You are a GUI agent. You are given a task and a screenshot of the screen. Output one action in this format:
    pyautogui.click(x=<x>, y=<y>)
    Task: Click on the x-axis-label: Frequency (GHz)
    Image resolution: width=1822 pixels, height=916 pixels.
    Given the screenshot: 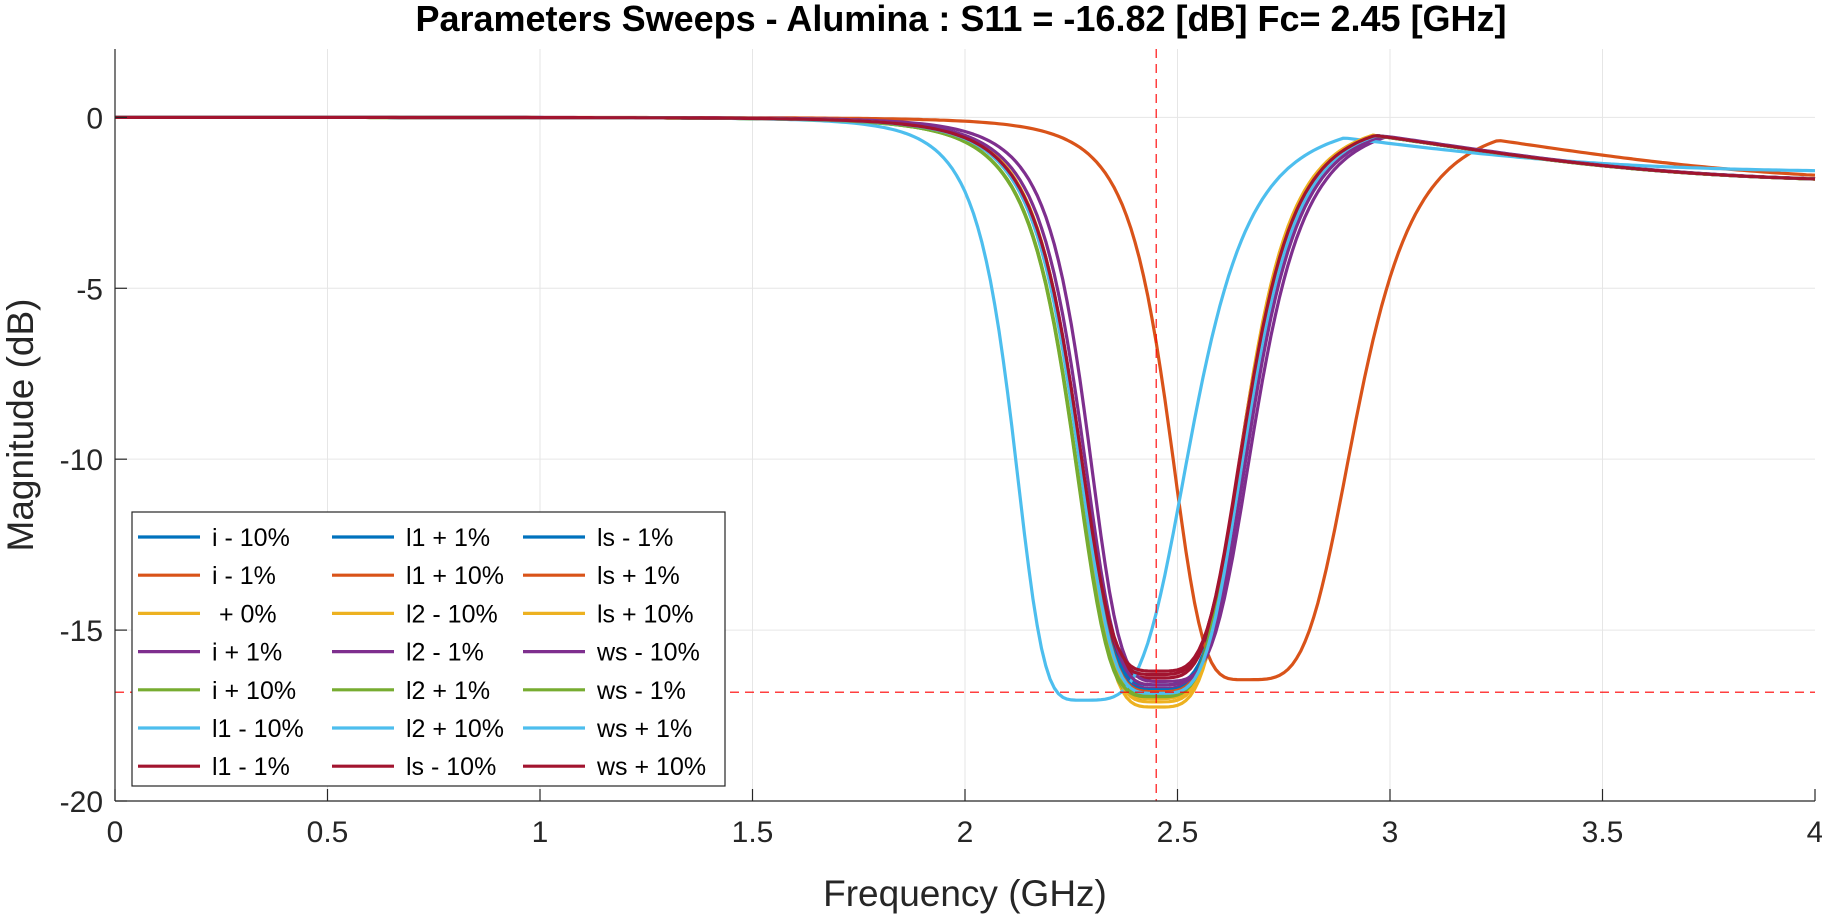 What is the action you would take?
    pyautogui.click(x=965, y=893)
    